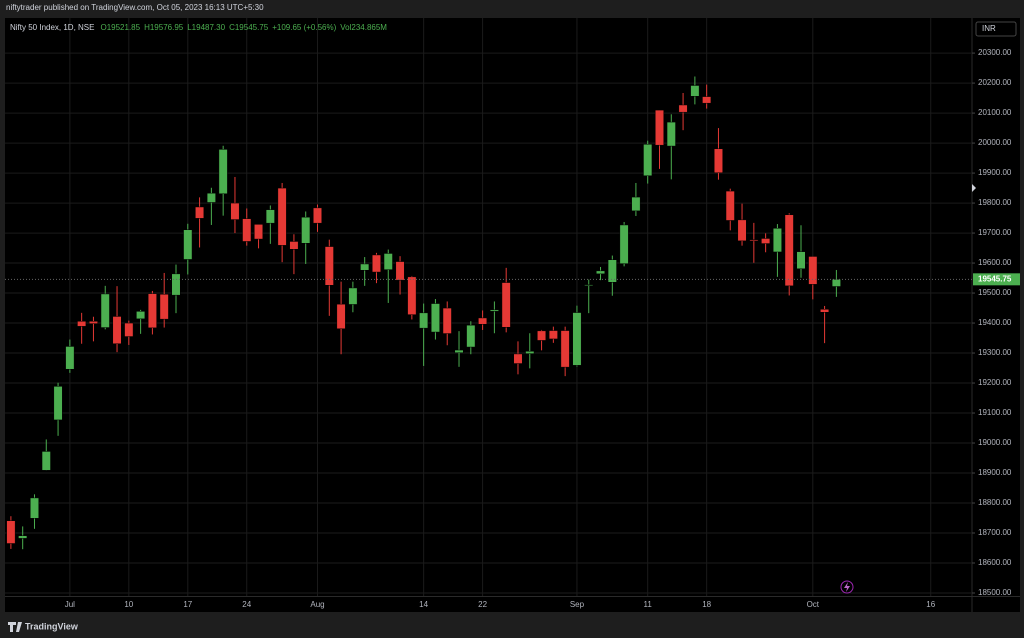 The image size is (1024, 638). I want to click on y-tick-label: 20000.00, so click(995, 142).